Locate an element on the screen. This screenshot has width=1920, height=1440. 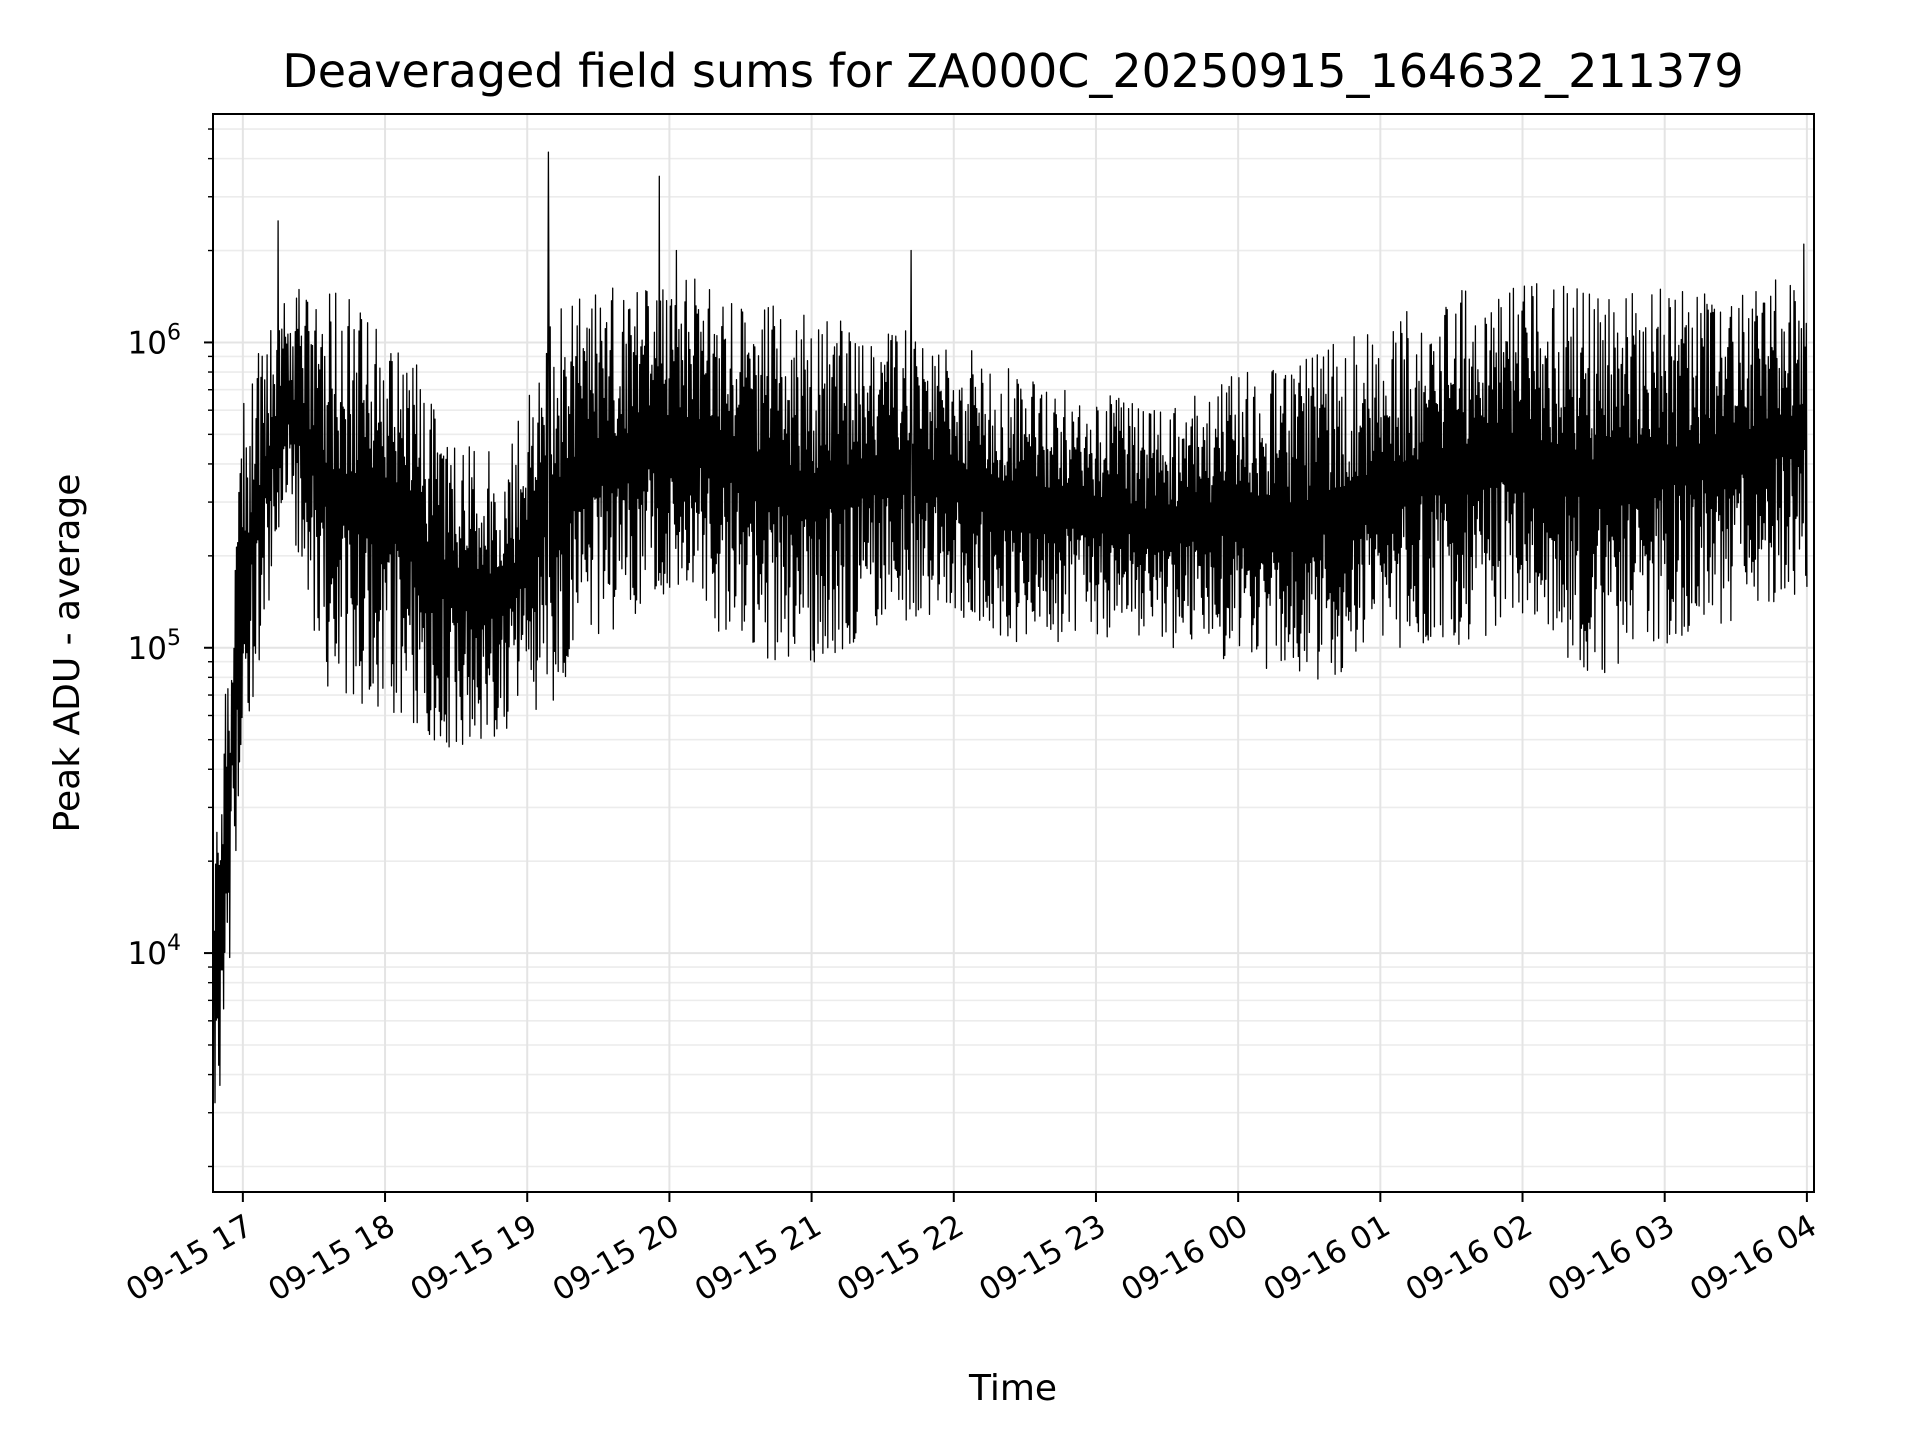
y-axis-label: Peak ADU - average is located at coordinates (67, 653).